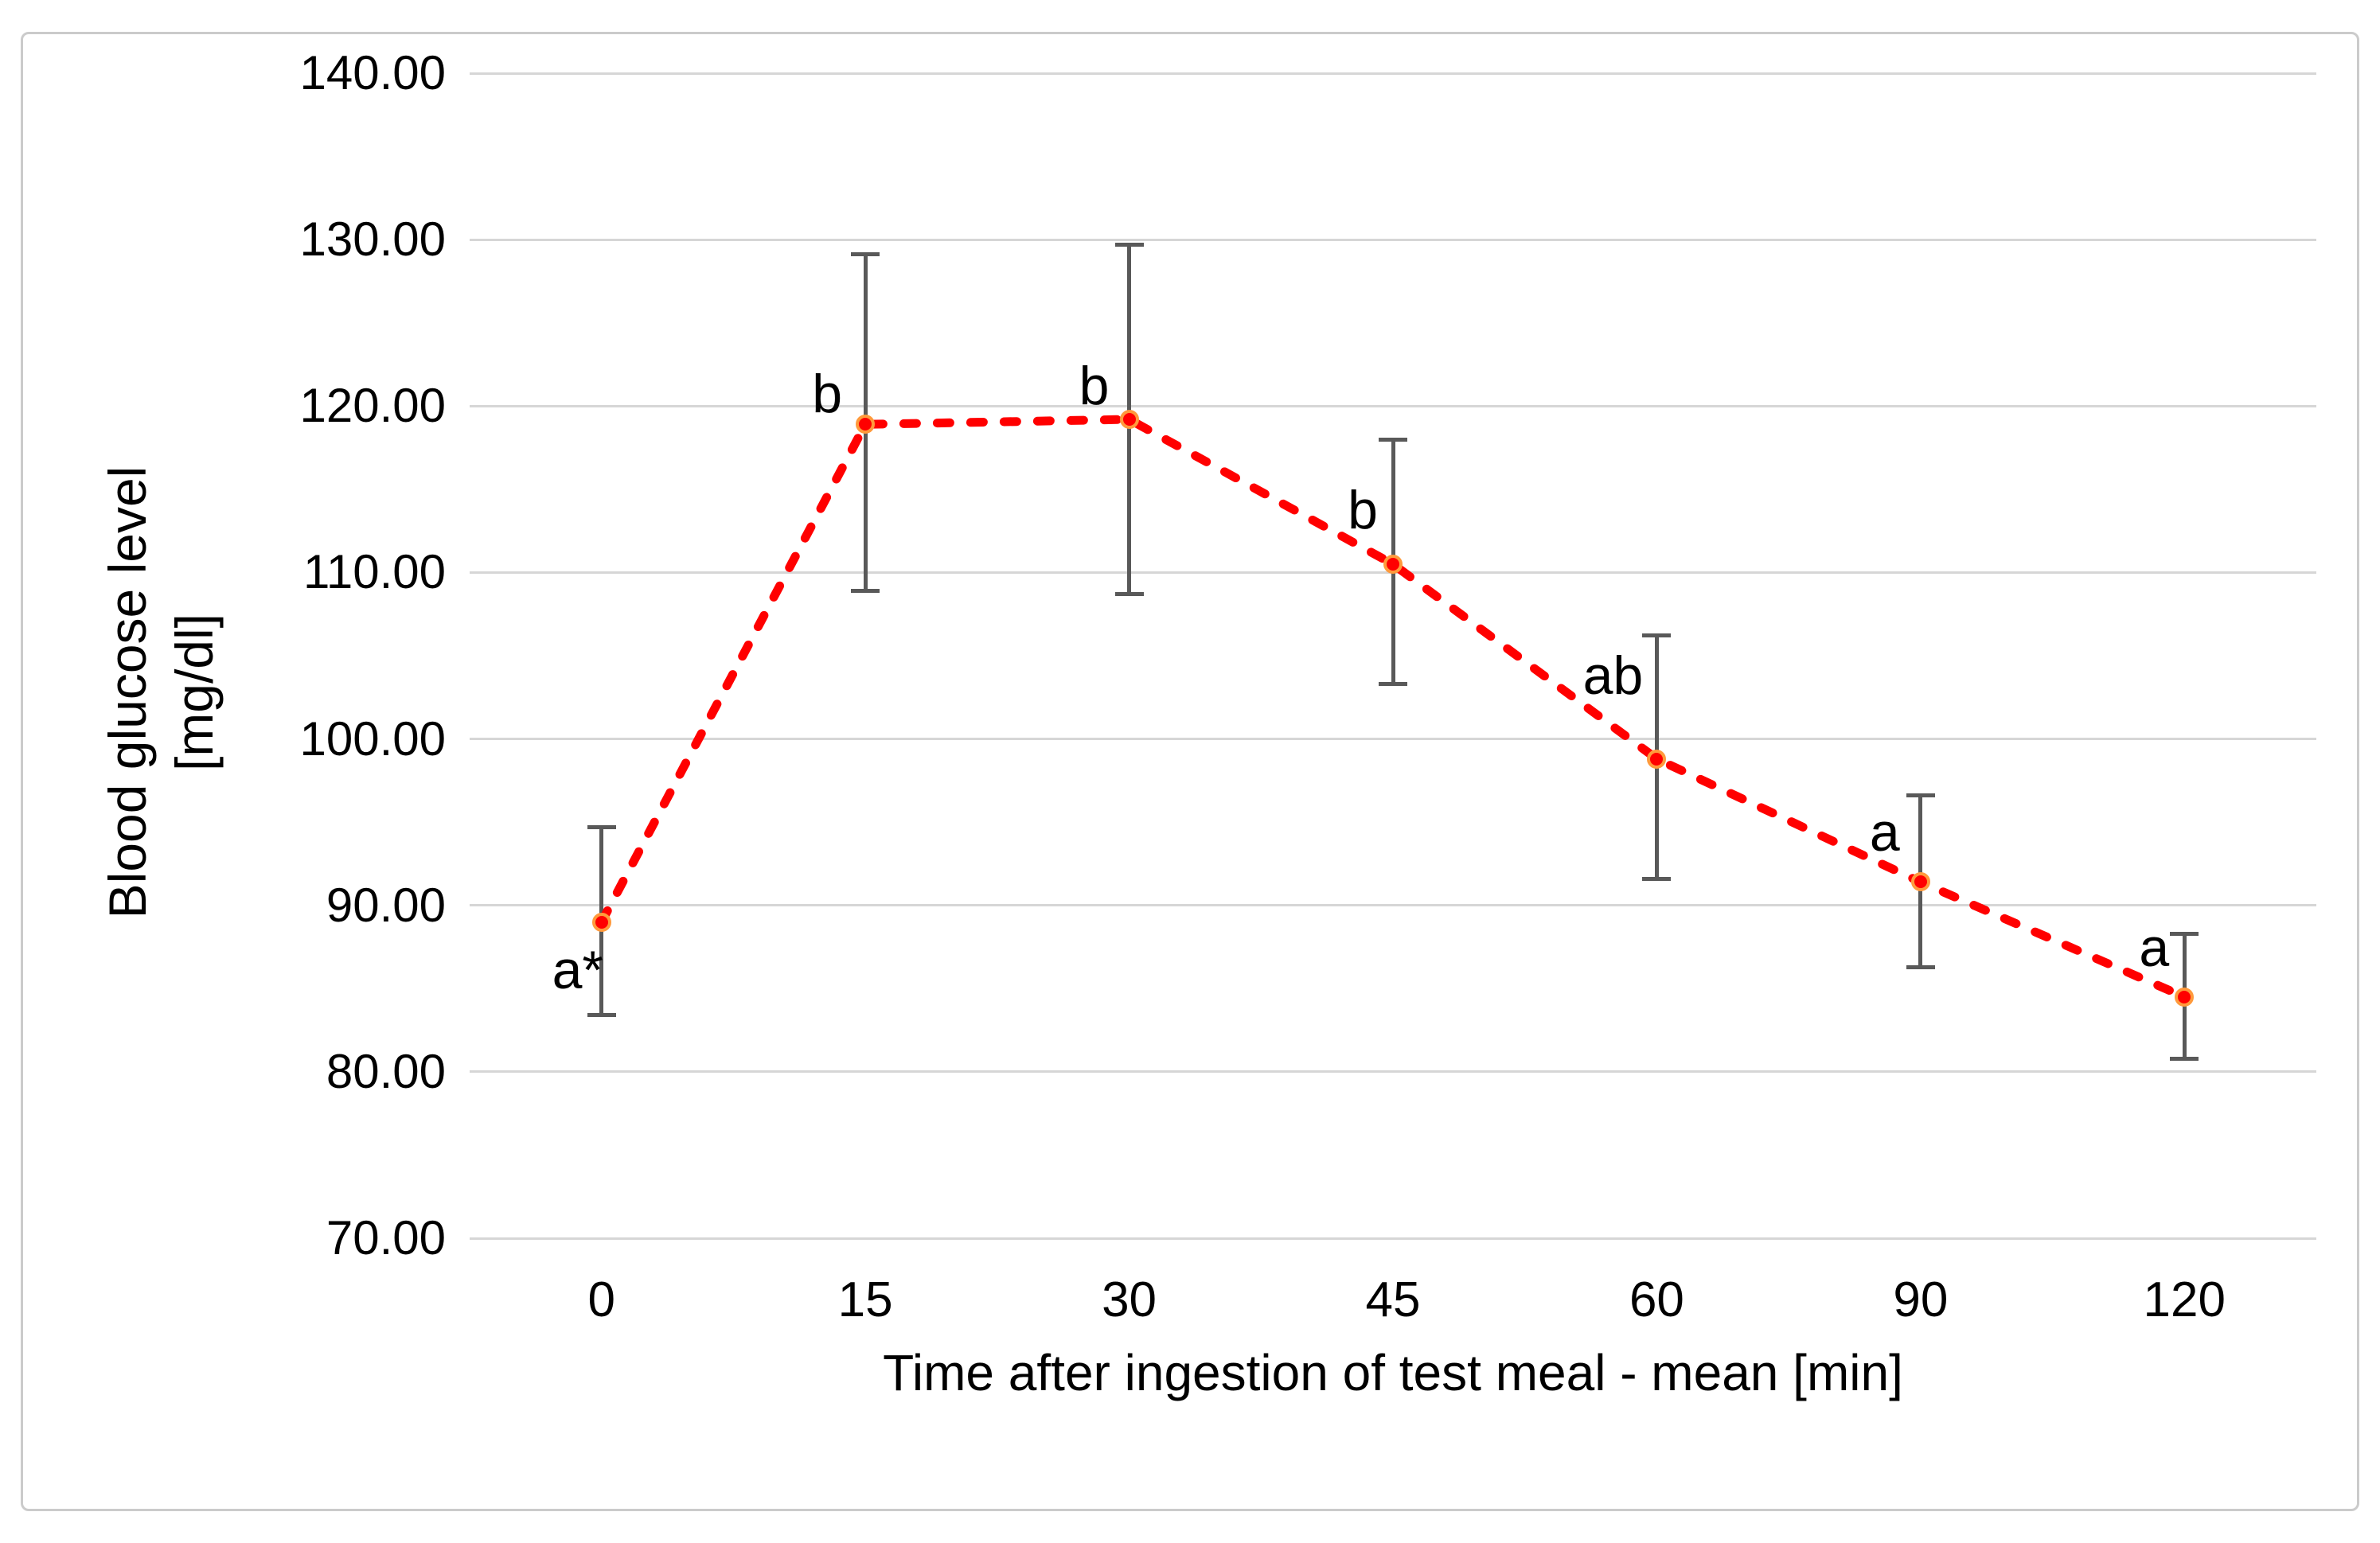  What do you see at coordinates (372, 406) in the screenshot?
I see `y-tick-label: 120.00` at bounding box center [372, 406].